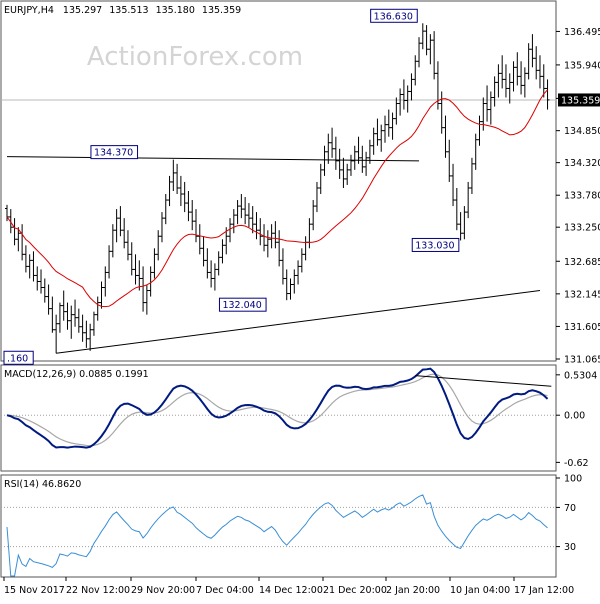 The height and width of the screenshot is (604, 600). I want to click on price-annotation-label: 134.370, so click(113, 153).